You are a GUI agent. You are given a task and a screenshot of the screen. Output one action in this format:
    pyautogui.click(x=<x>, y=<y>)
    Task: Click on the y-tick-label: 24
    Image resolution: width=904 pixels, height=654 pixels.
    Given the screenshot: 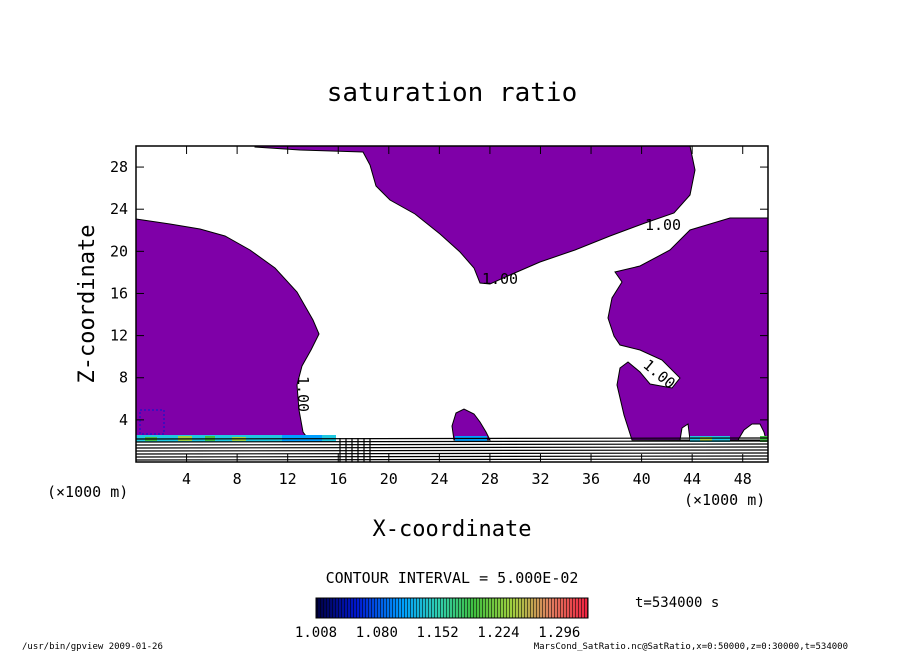 What is the action you would take?
    pyautogui.click(x=119, y=209)
    